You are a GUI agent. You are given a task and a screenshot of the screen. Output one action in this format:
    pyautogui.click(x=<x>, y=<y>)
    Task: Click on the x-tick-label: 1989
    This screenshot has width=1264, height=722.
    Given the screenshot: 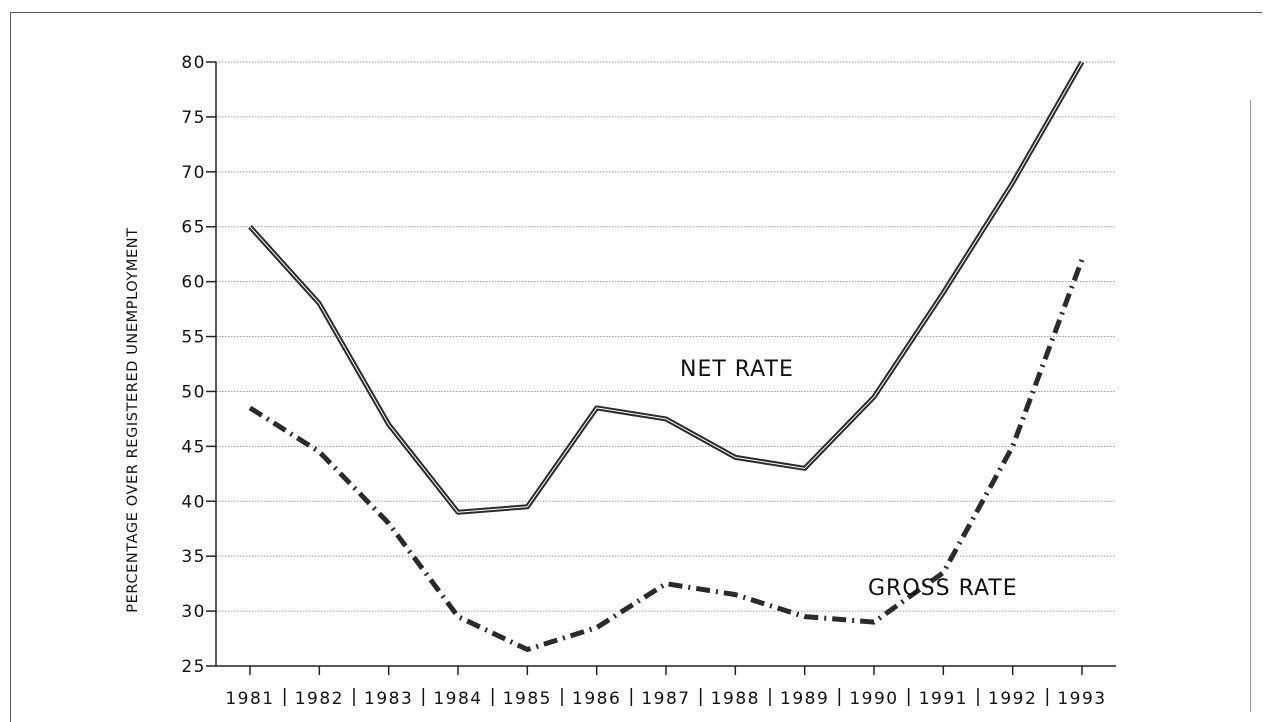 What is the action you would take?
    pyautogui.click(x=804, y=699)
    